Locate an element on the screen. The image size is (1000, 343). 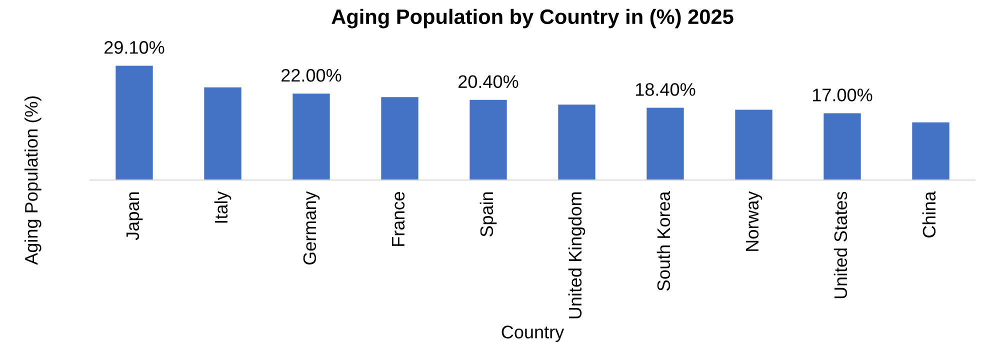
x-tick-label: Italy is located at coordinates (223, 207).